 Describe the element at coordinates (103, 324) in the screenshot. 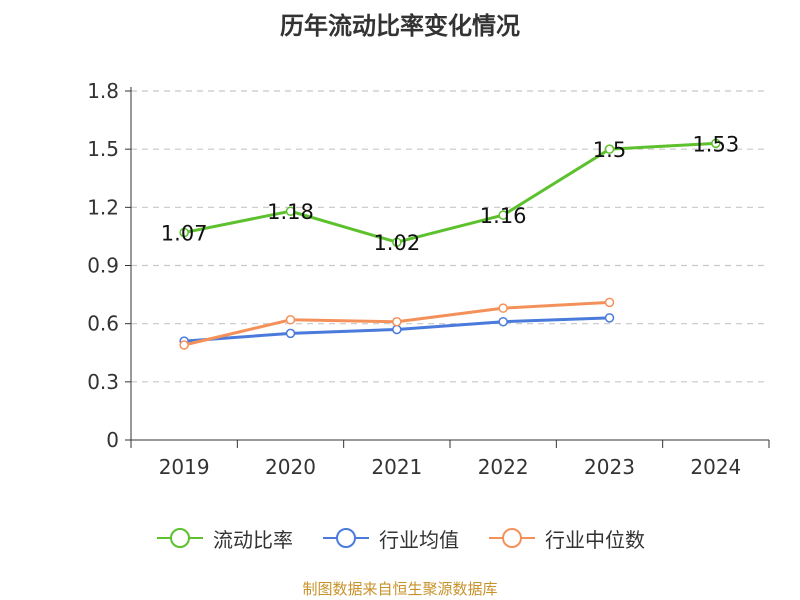

I see `y-tick-label: 0.6` at that location.